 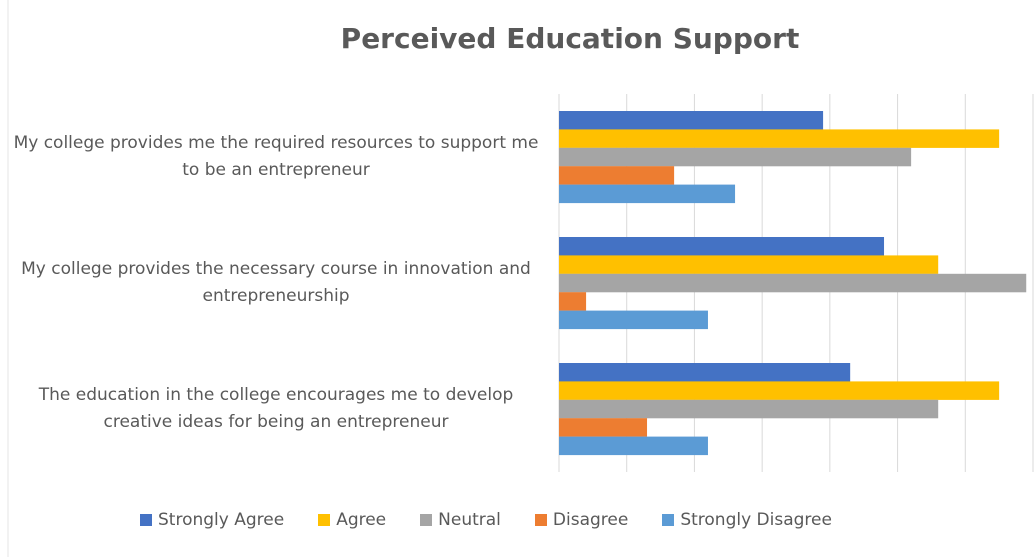 What do you see at coordinates (469, 520) in the screenshot?
I see `legend-label: Neutral` at bounding box center [469, 520].